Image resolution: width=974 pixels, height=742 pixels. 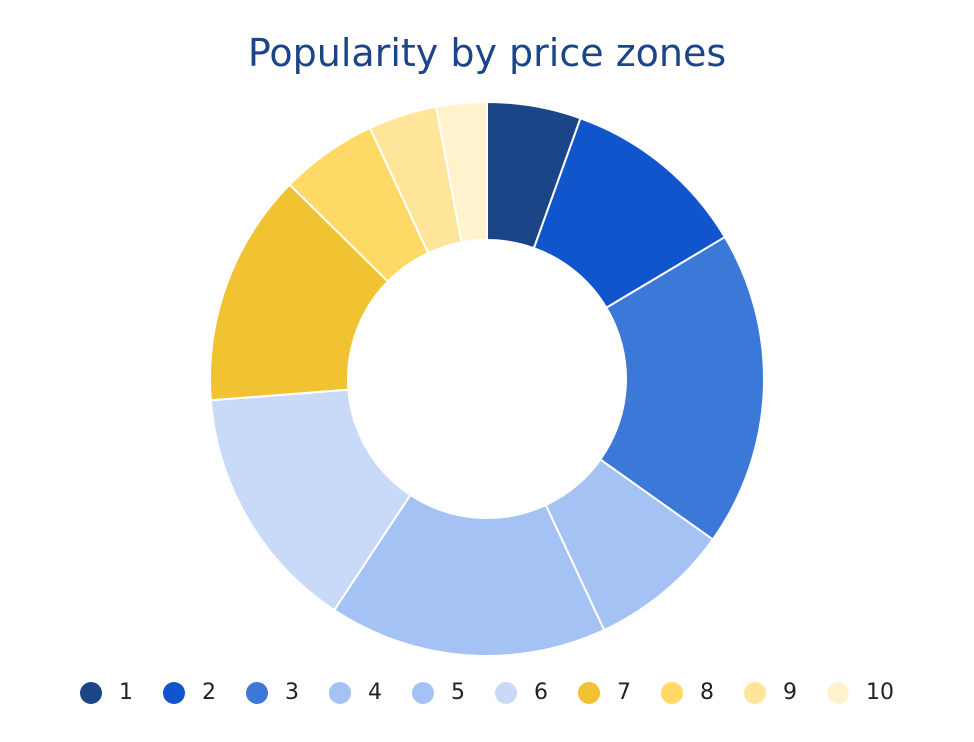 I want to click on legend-item-10: 10, so click(x=860, y=693).